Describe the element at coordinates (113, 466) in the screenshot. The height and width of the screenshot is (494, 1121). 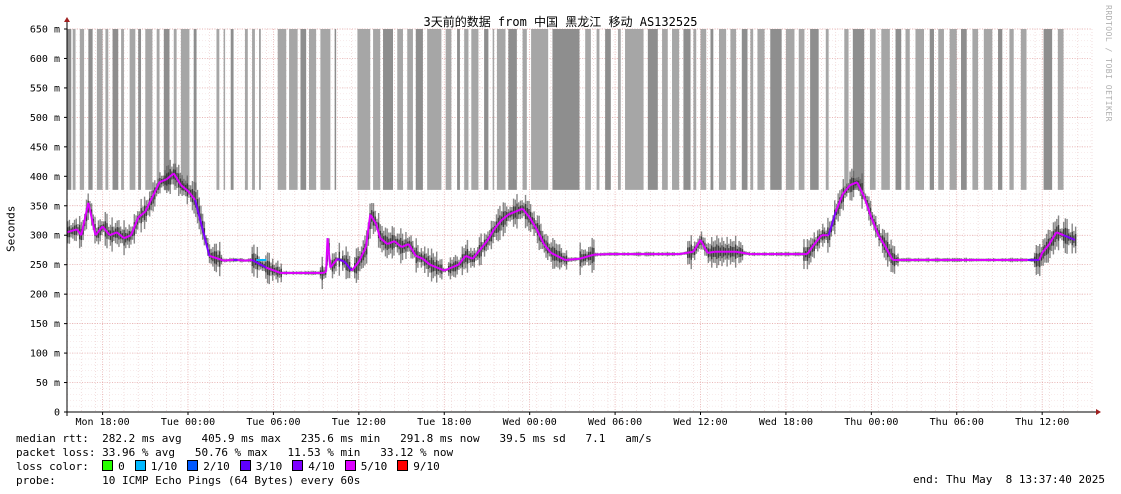
I see `loss-color-item: 0` at that location.